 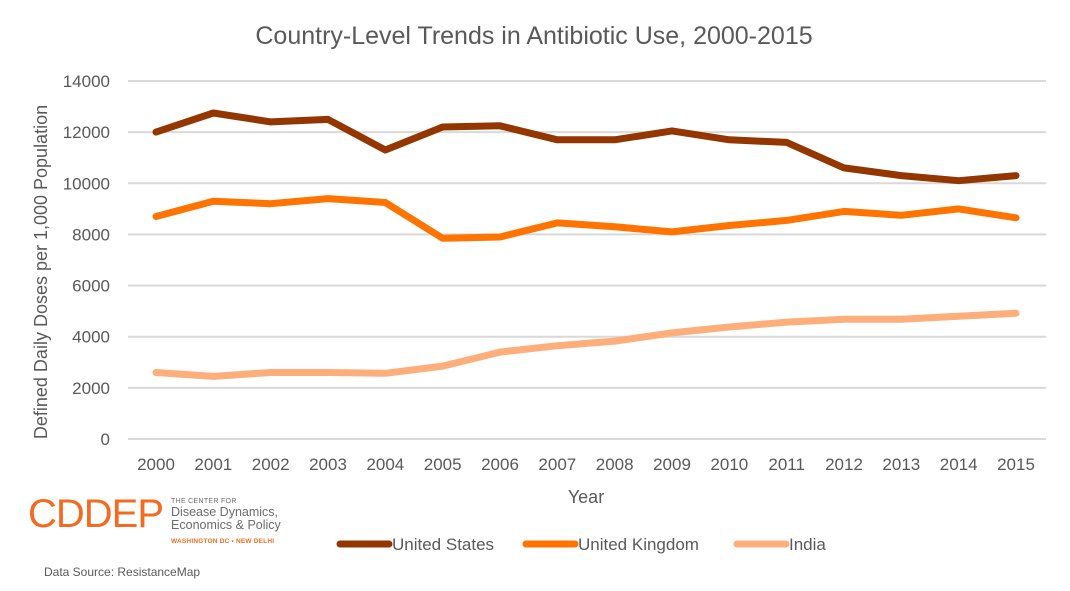 I want to click on x-tick-label: 2011, so click(x=786, y=464).